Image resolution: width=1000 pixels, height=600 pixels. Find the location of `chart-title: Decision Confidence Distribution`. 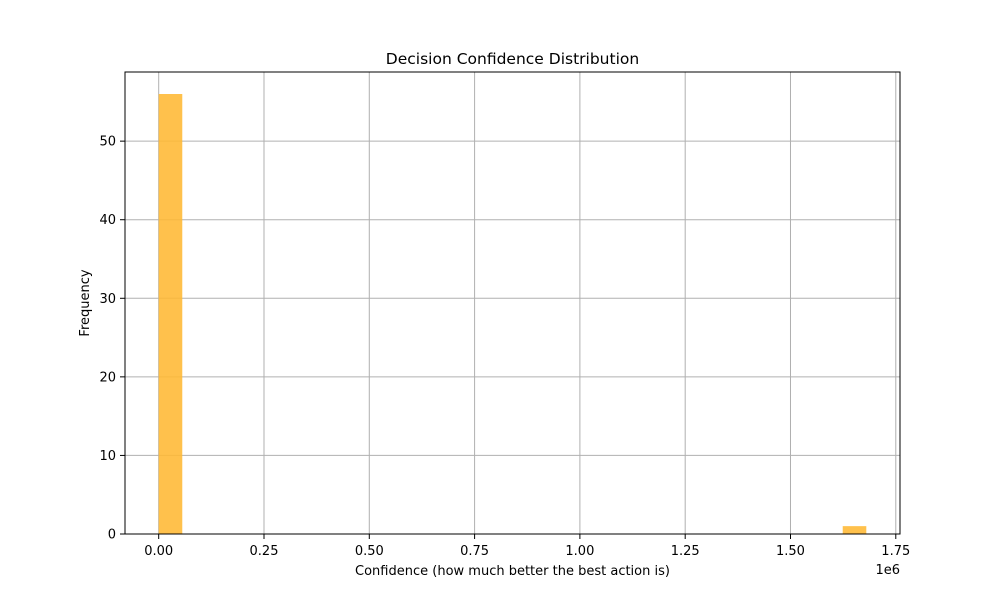

chart-title: Decision Confidence Distribution is located at coordinates (512, 59).